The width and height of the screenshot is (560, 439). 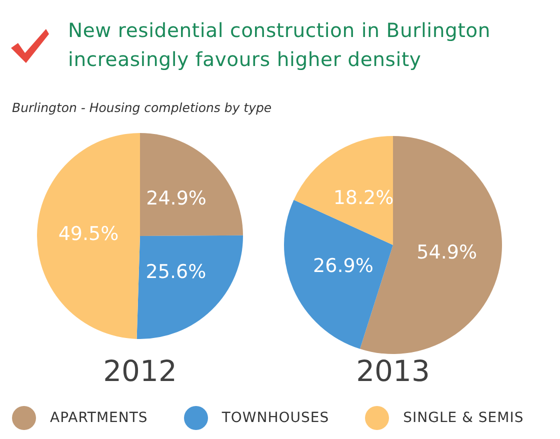 I want to click on data-label: 26.9%, so click(x=343, y=266).